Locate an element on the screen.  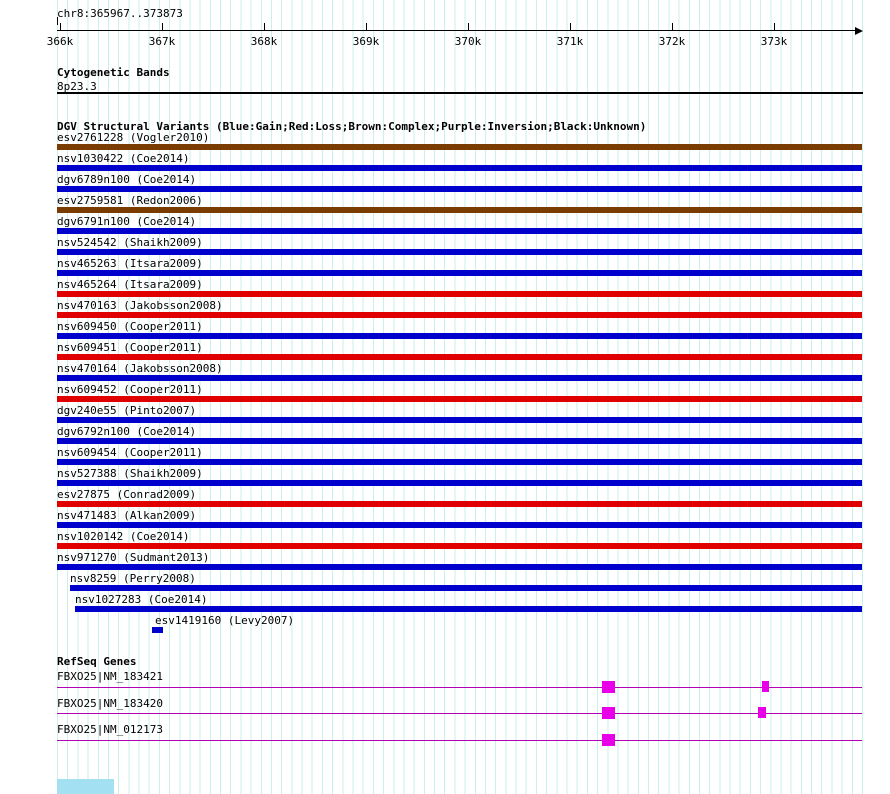
variant-label: nsv471483 (Alkan2009) is located at coordinates (127, 515).